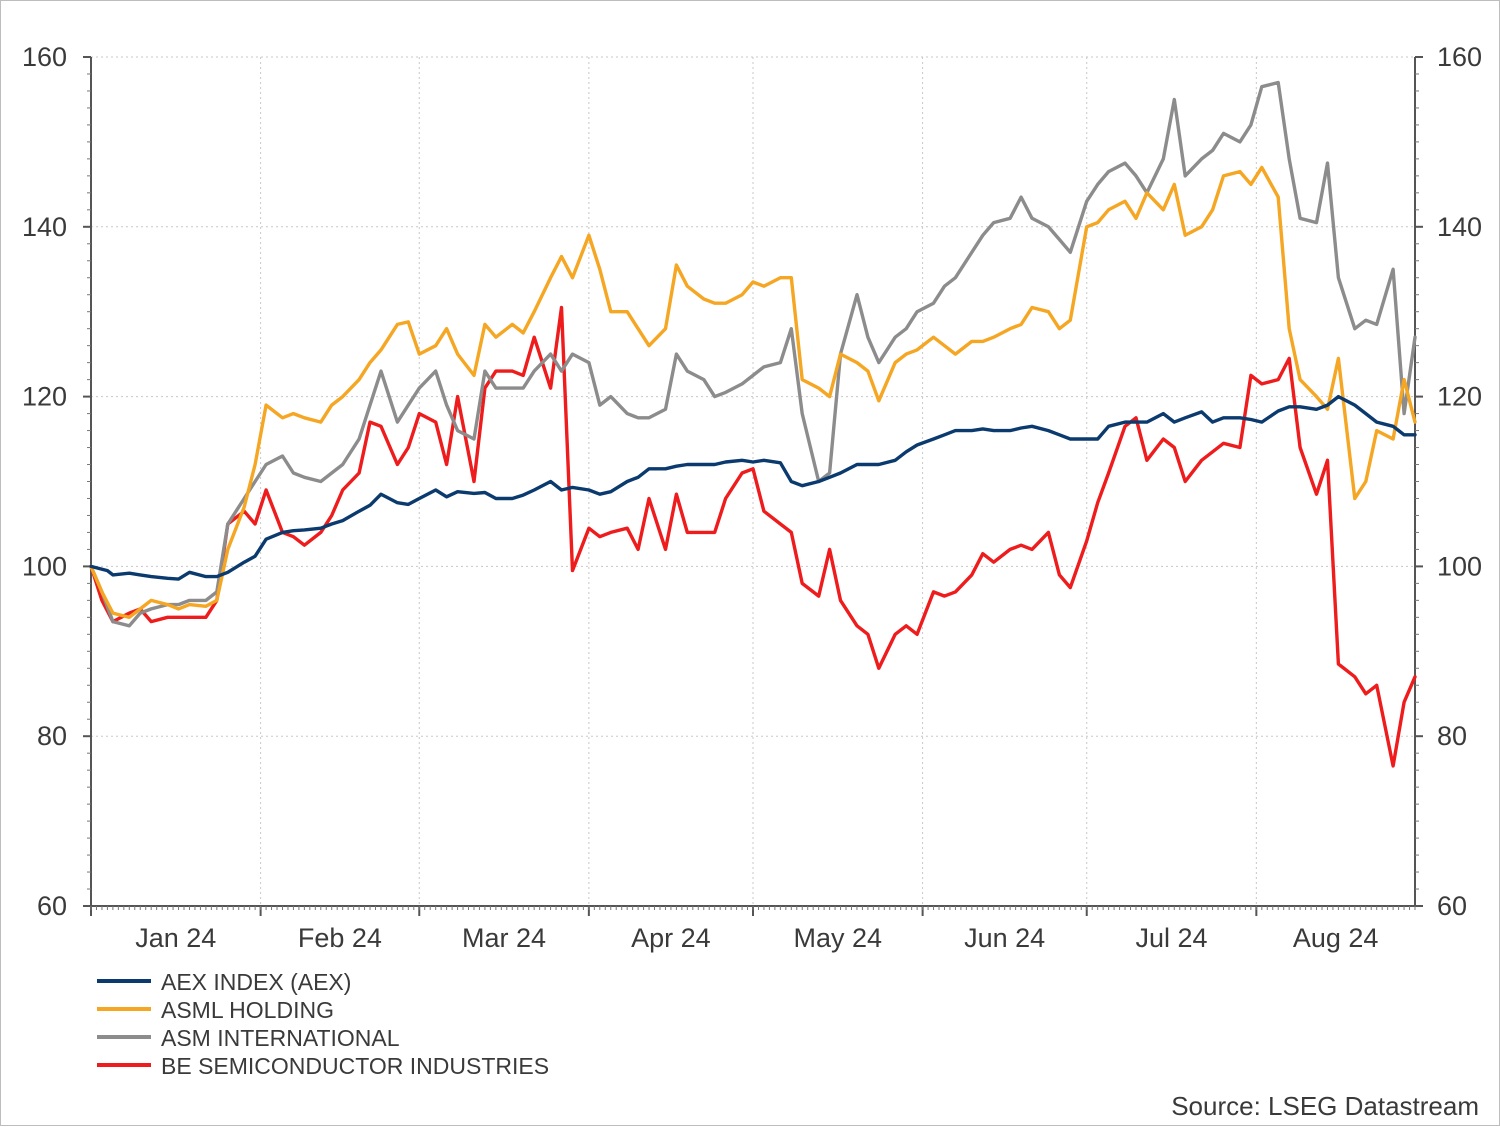 This screenshot has width=1500, height=1127. What do you see at coordinates (838, 938) in the screenshot?
I see `x-tick-label: May 24` at bounding box center [838, 938].